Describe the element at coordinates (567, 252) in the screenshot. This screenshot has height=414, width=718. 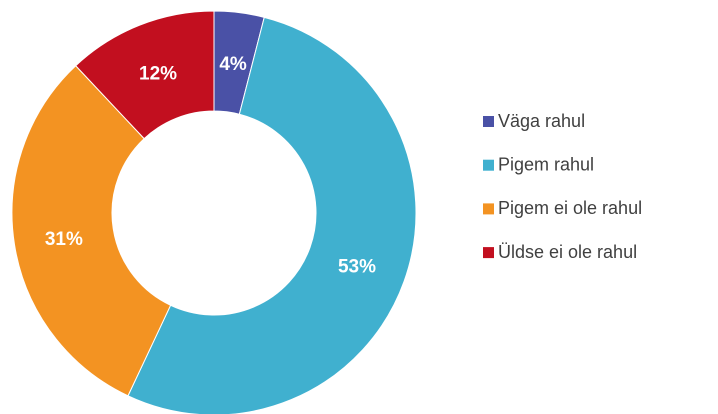
I see `legend-label: Üldse ei ole rahul` at that location.